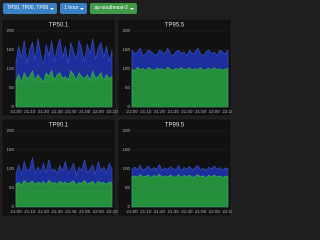 Image resolution: width=320 pixels, height=240 pixels. I want to click on time-range-selector: 1 hour, so click(74, 8).